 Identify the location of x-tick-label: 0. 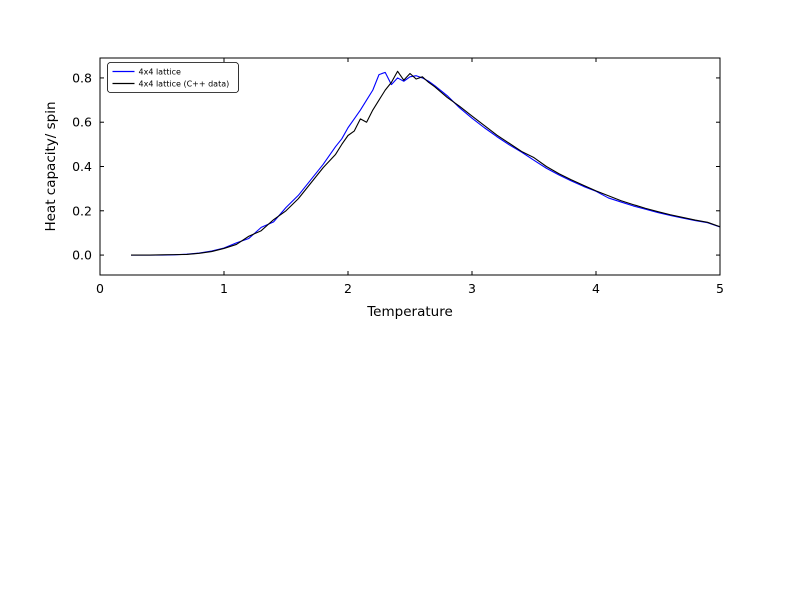
(100, 288).